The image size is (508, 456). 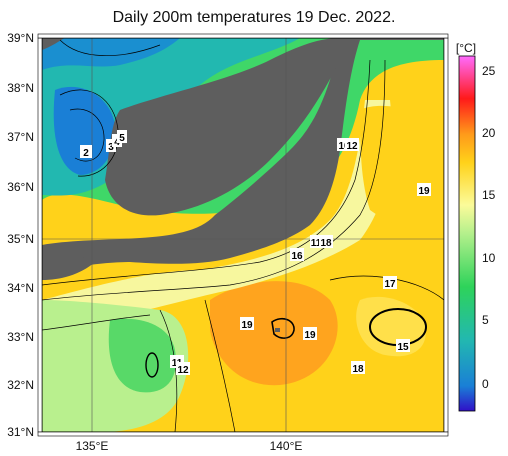 I want to click on colorbar-tick: 5, so click(x=485, y=320).